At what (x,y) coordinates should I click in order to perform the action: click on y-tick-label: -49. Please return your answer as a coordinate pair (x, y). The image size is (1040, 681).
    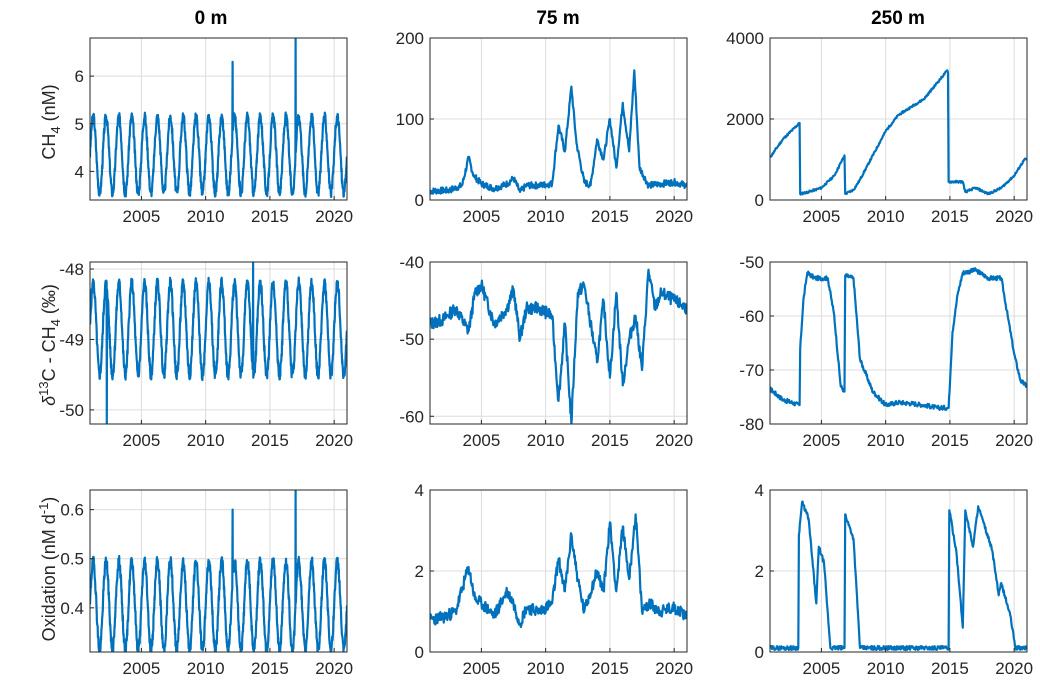
    Looking at the image, I should click on (71, 339).